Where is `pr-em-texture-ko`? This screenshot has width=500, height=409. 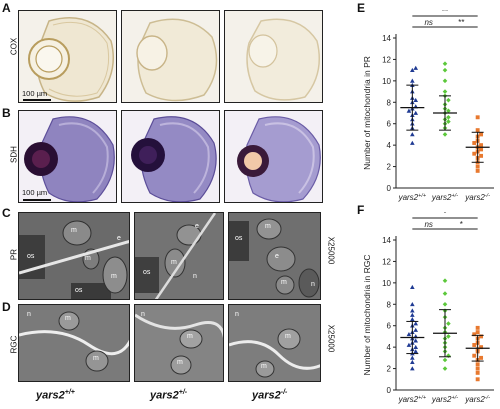
pr-em-texture-ko is located at coordinates (274, 256).